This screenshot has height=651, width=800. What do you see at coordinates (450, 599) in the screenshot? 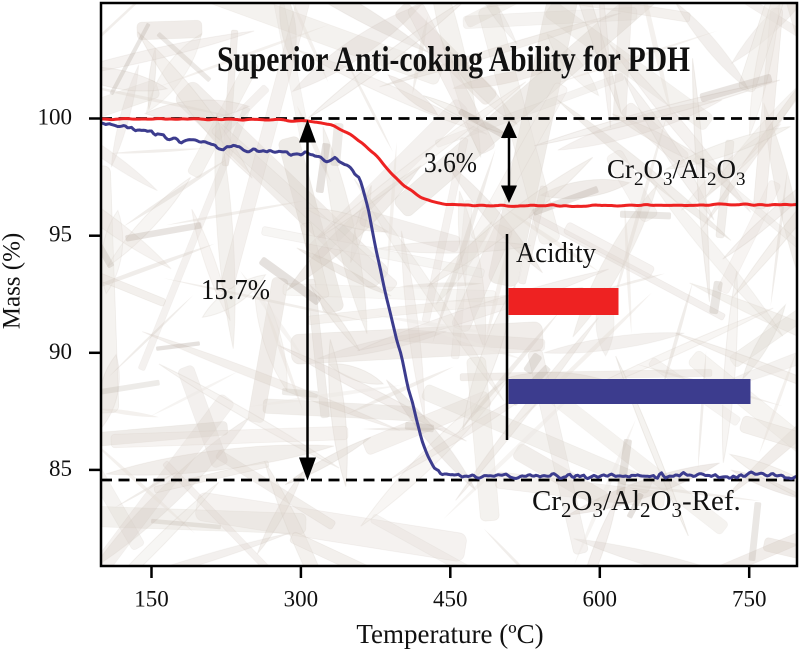
I see `svg-text: 450` at bounding box center [450, 599].